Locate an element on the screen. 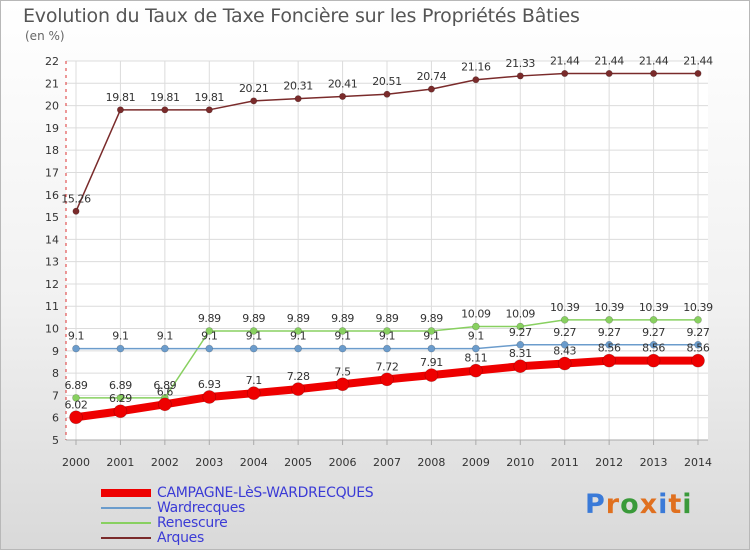 Image resolution: width=750 pixels, height=550 pixels. data-label: 6.6 is located at coordinates (165, 391).